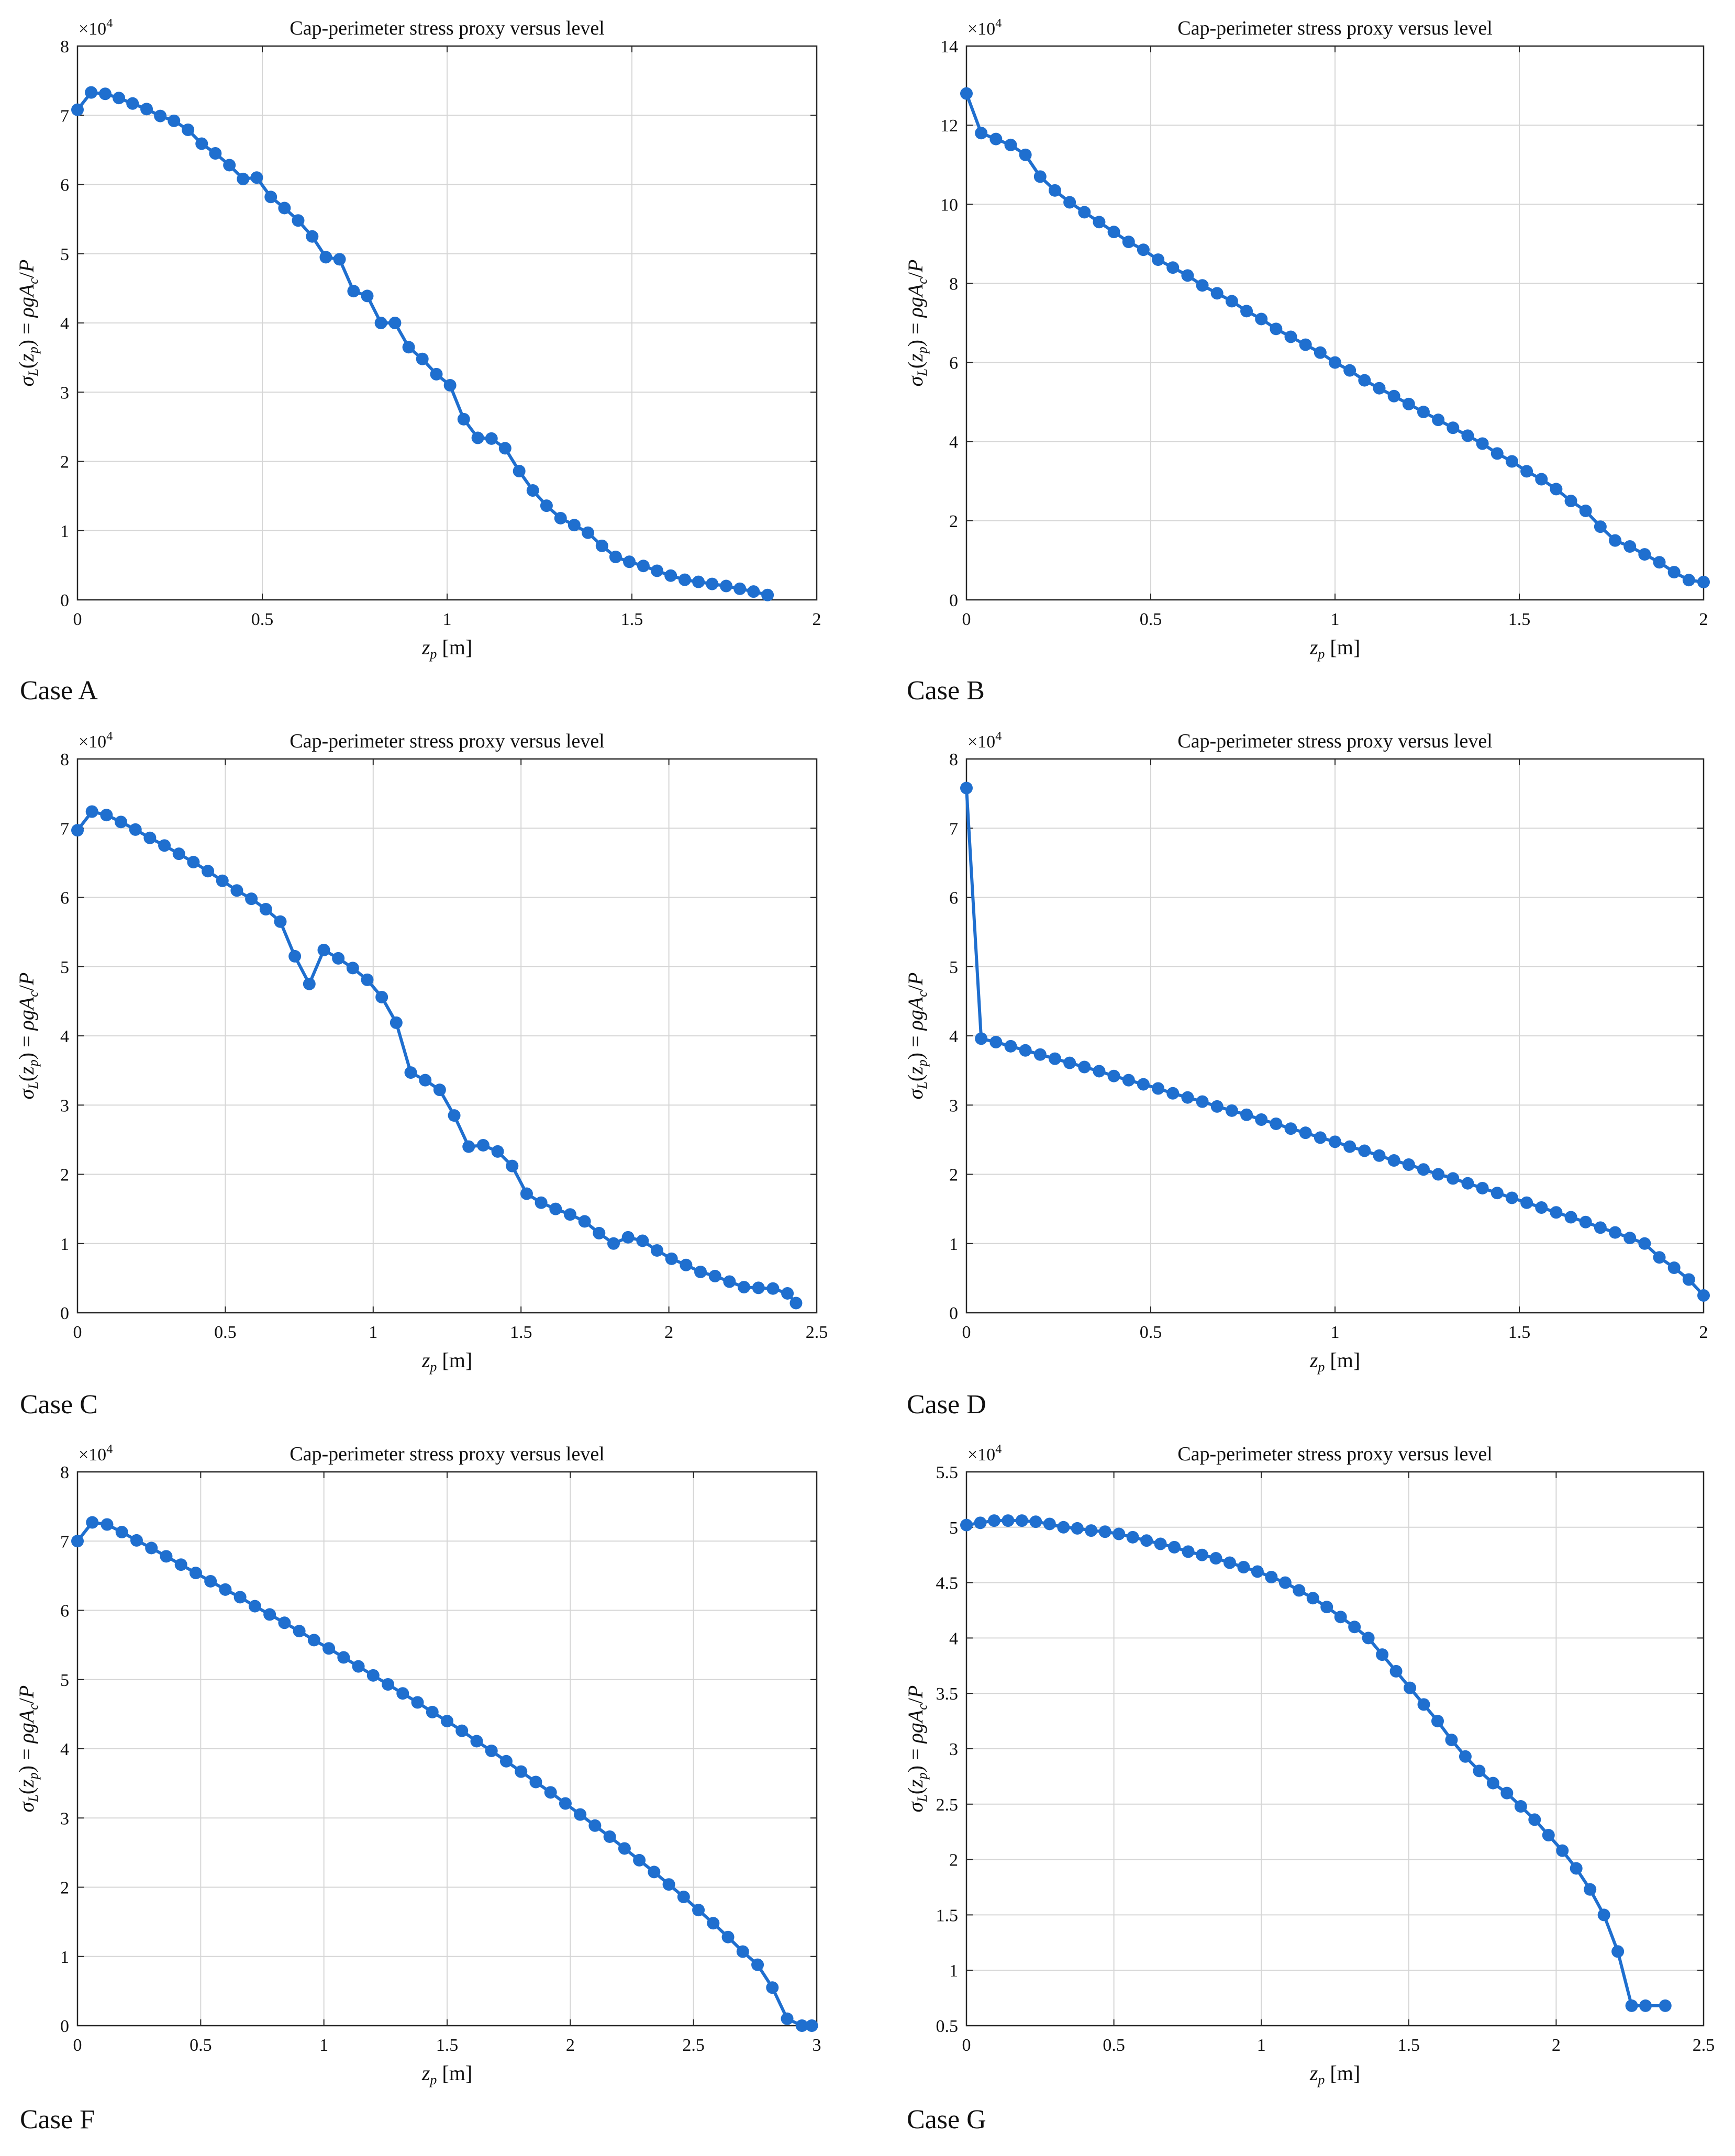  I want to click on x-tick-label: 2.5, so click(817, 1332).